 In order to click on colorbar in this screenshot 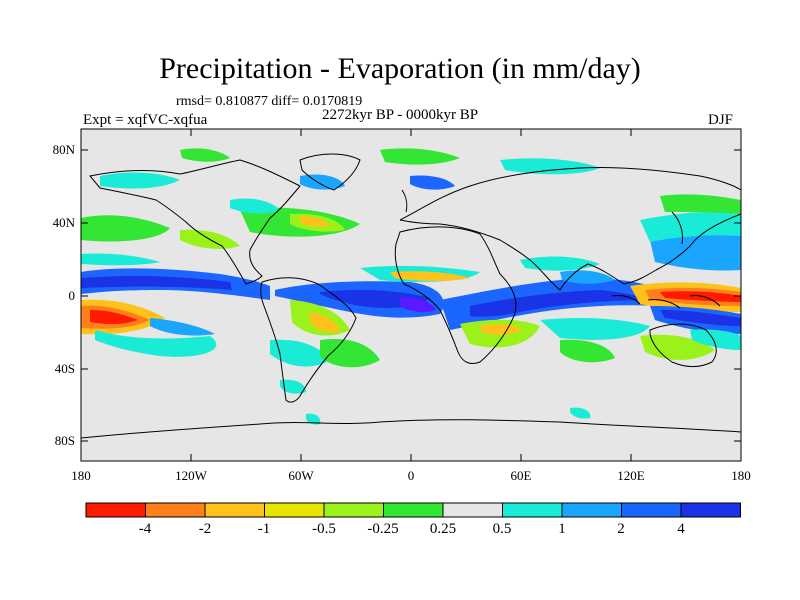, I will do `click(413, 510)`.